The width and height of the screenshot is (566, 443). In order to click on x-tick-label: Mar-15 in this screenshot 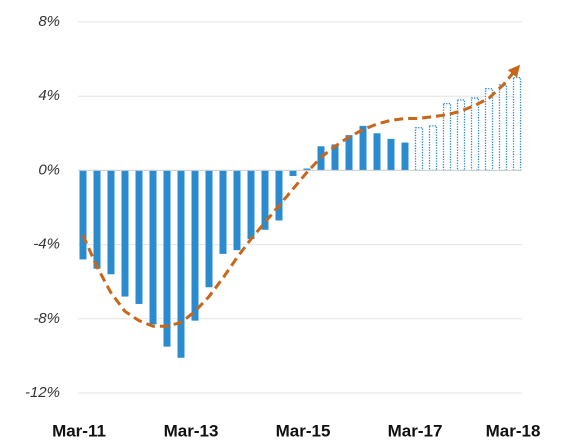, I will do `click(303, 430)`.